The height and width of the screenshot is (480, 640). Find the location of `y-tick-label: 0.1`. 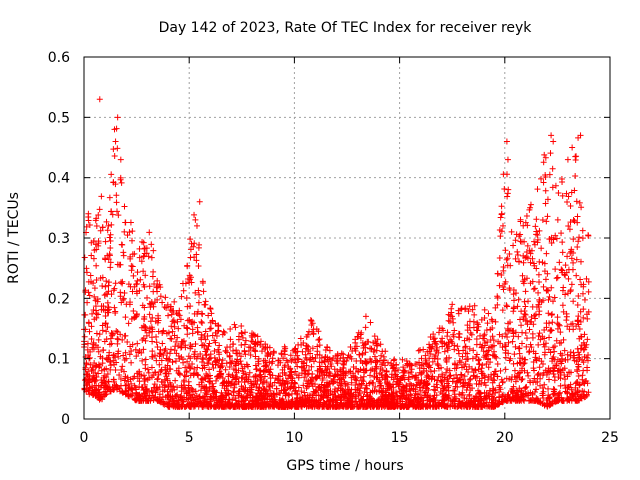

y-tick-label: 0.1 is located at coordinates (59, 360).